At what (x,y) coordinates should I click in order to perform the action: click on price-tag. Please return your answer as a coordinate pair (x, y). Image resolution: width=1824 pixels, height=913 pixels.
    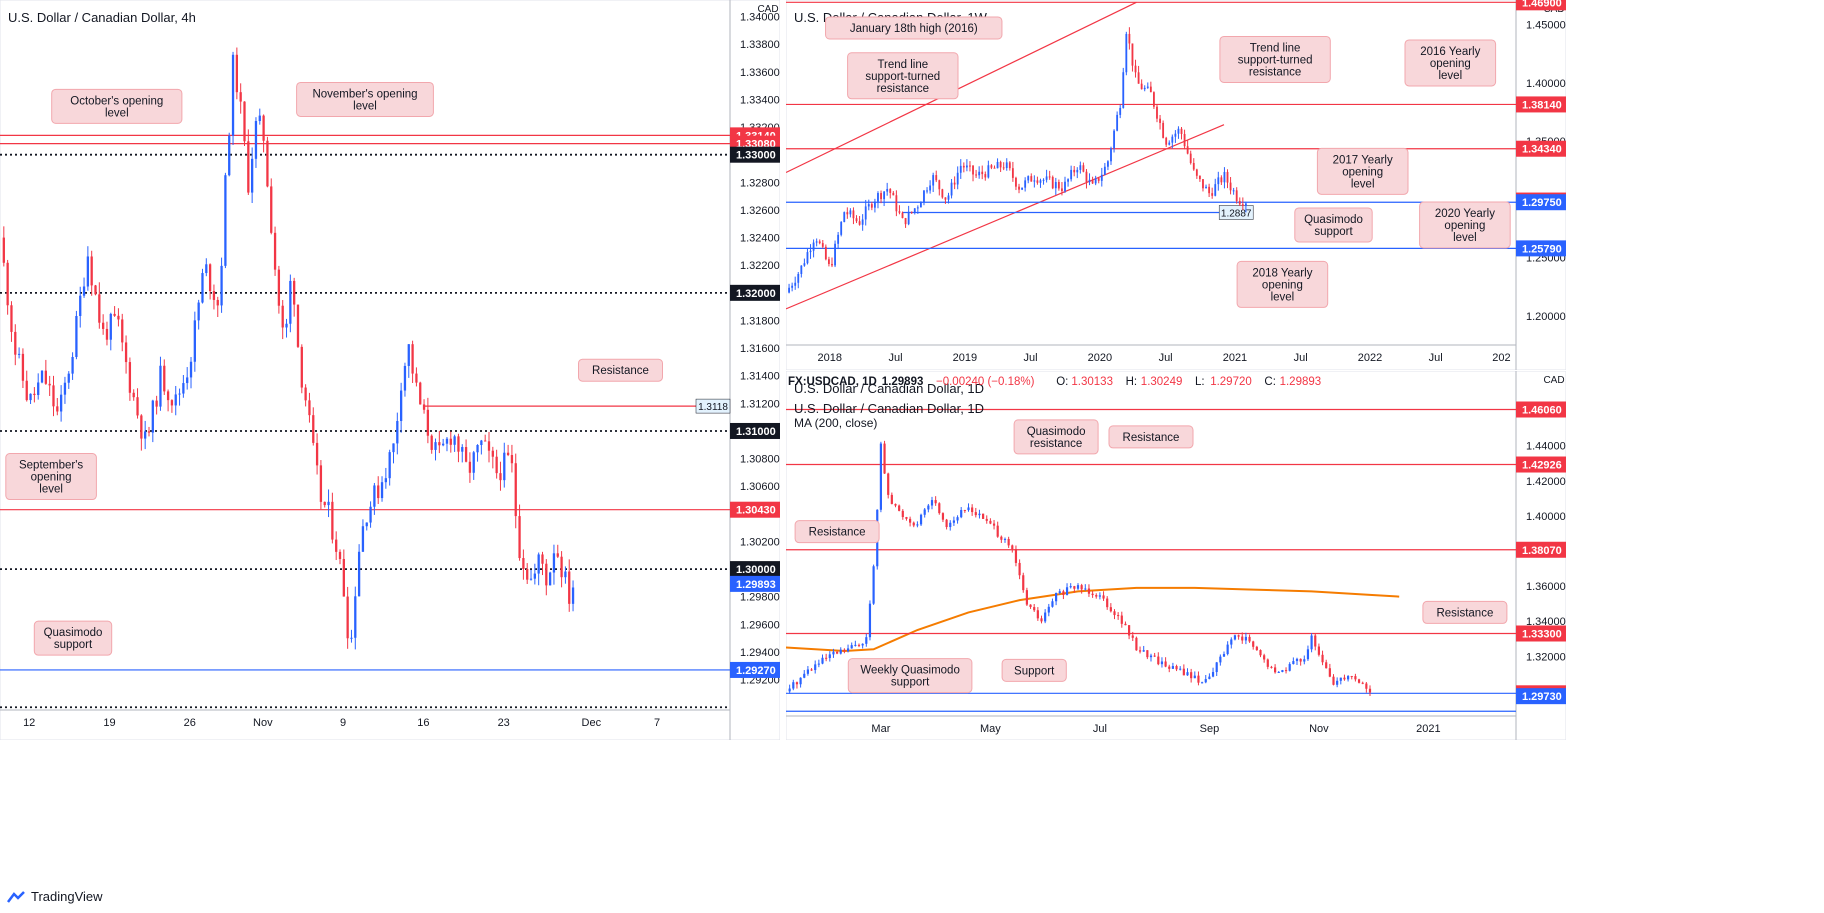
    Looking at the image, I should click on (1541, 633).